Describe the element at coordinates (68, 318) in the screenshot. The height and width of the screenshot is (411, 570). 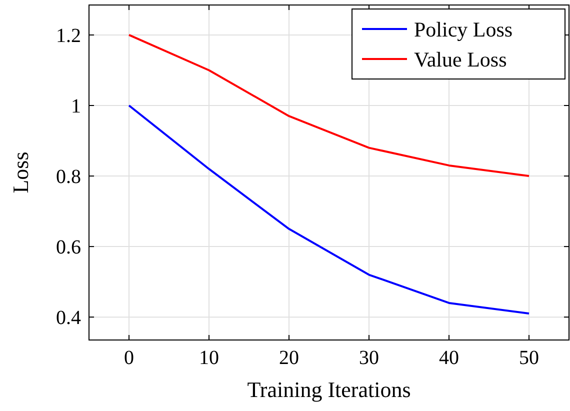
I see `y-tick-label: 0.4` at that location.